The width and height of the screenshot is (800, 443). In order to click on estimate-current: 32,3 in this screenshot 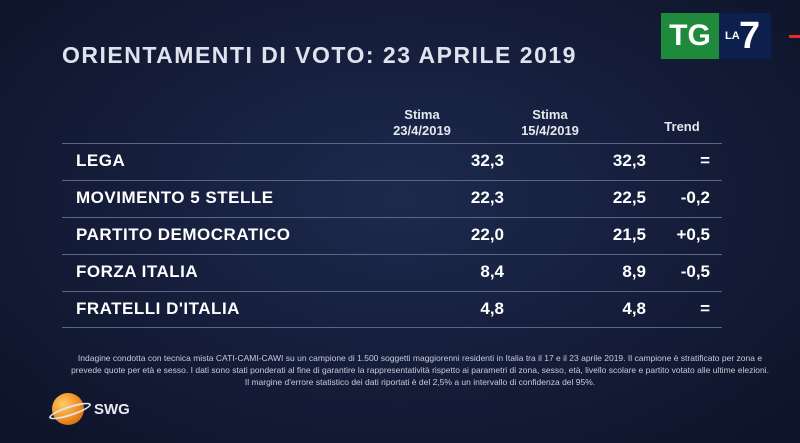, I will do `click(487, 160)`.